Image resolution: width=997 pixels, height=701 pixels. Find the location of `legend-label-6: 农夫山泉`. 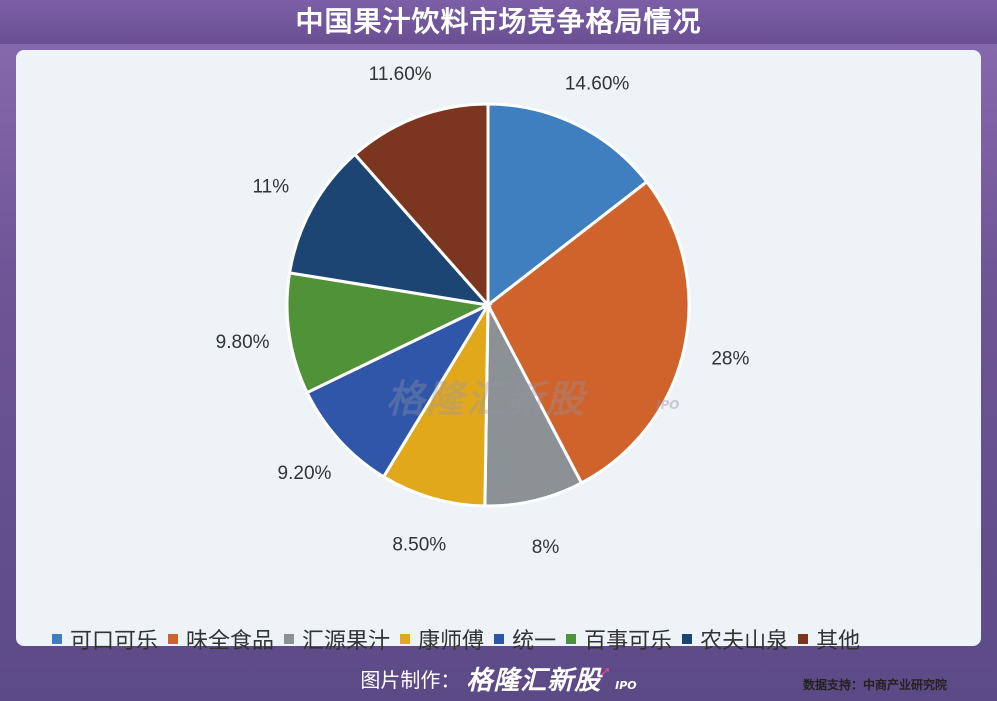

legend-label-6: 农夫山泉 is located at coordinates (744, 641).